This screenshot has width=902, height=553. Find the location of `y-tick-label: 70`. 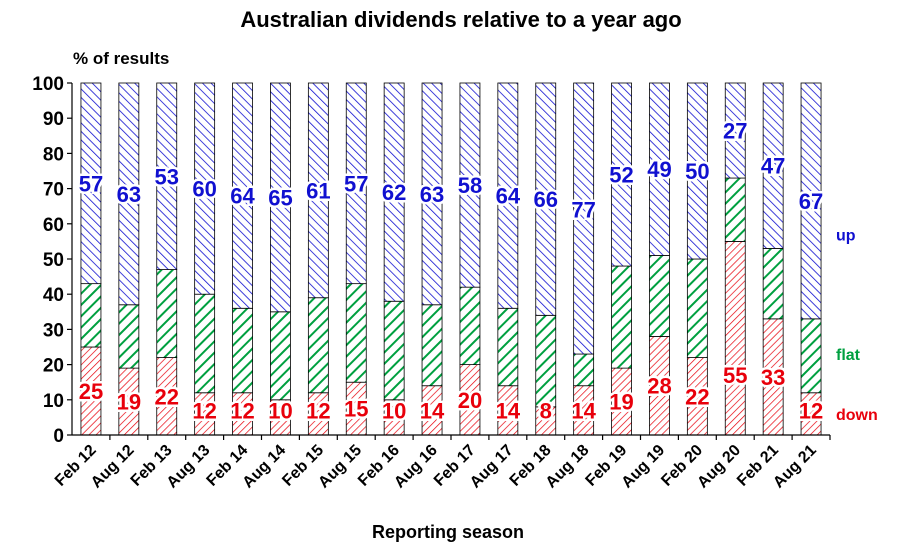

y-tick-label: 70 is located at coordinates (53, 190).